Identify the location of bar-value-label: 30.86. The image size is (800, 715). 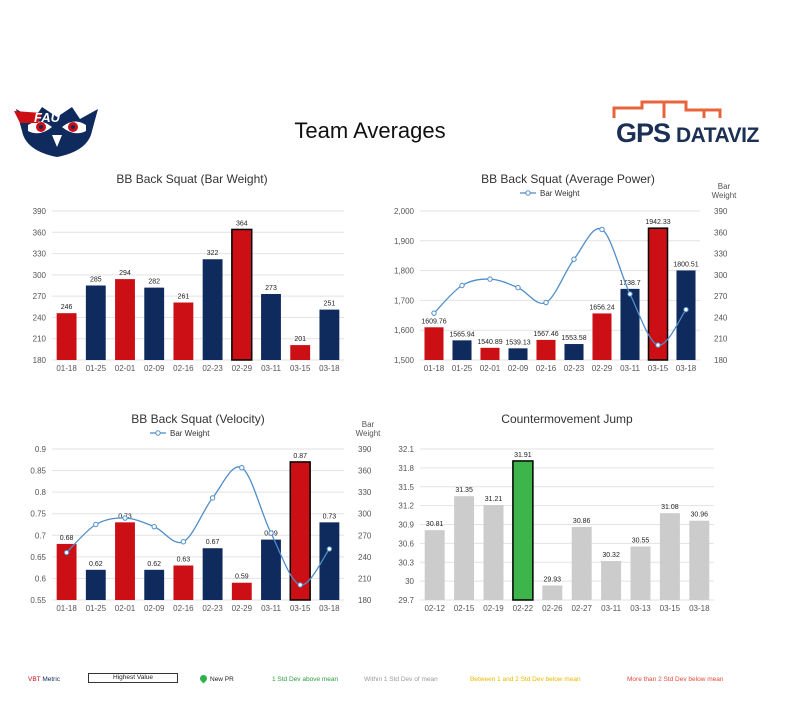
(582, 521).